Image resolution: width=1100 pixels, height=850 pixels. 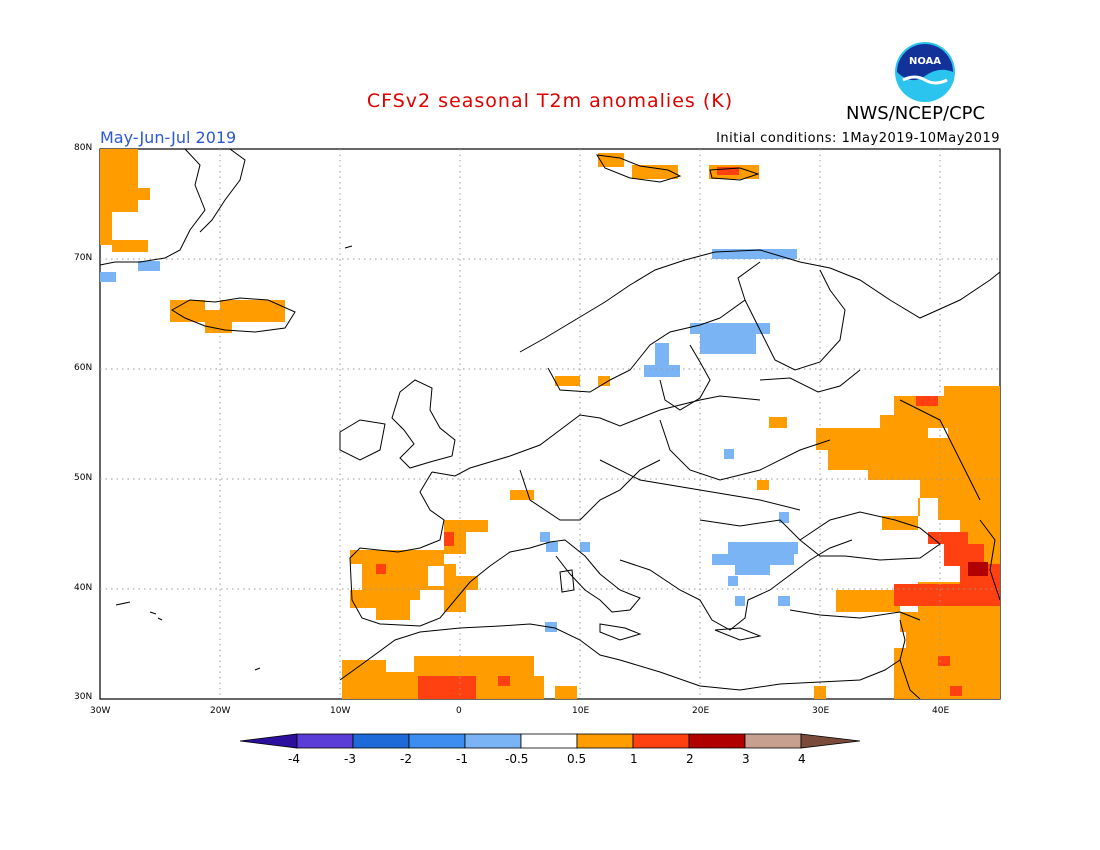 I want to click on colorbar-label: 3, so click(x=746, y=759).